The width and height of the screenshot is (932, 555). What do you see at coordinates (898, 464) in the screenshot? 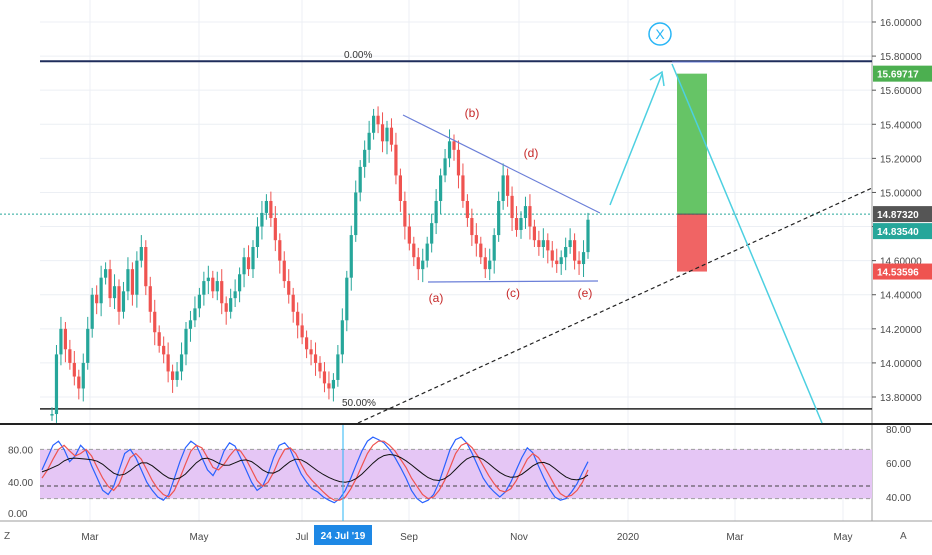
I see `stoch-tick-label-right: 60.00` at bounding box center [898, 464].